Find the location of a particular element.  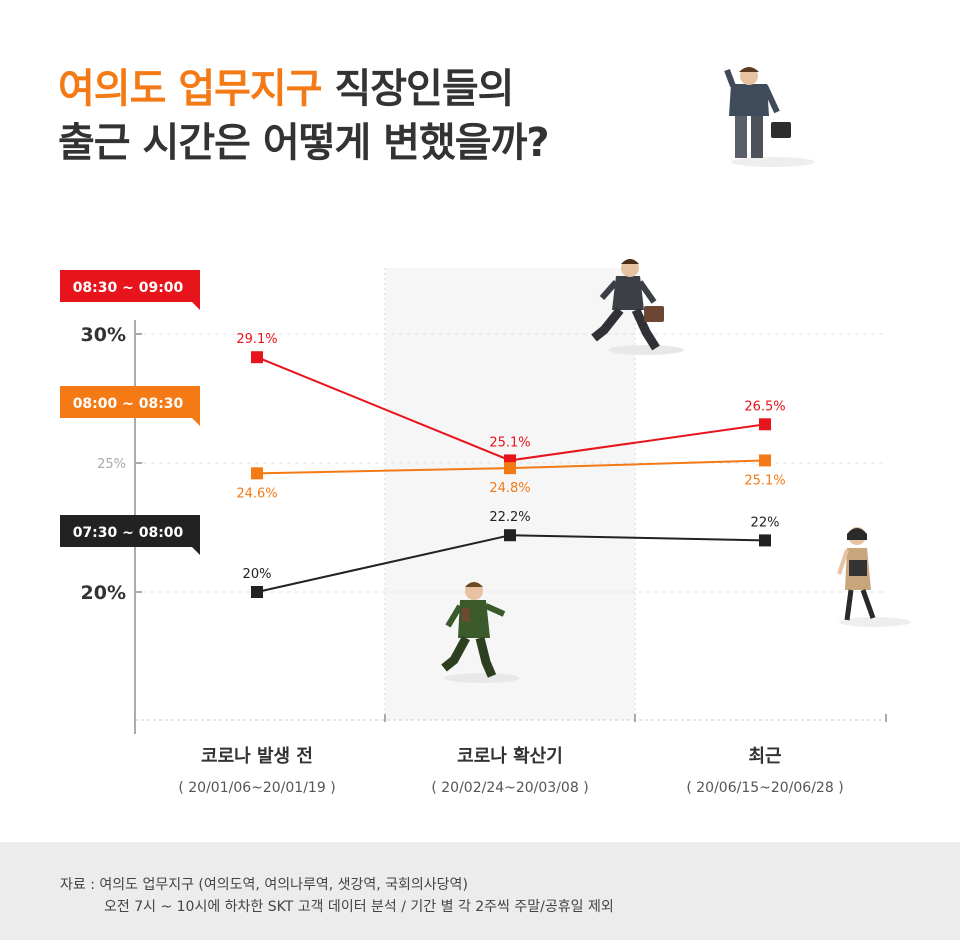

y-tick-label: 30% is located at coordinates (103, 335).